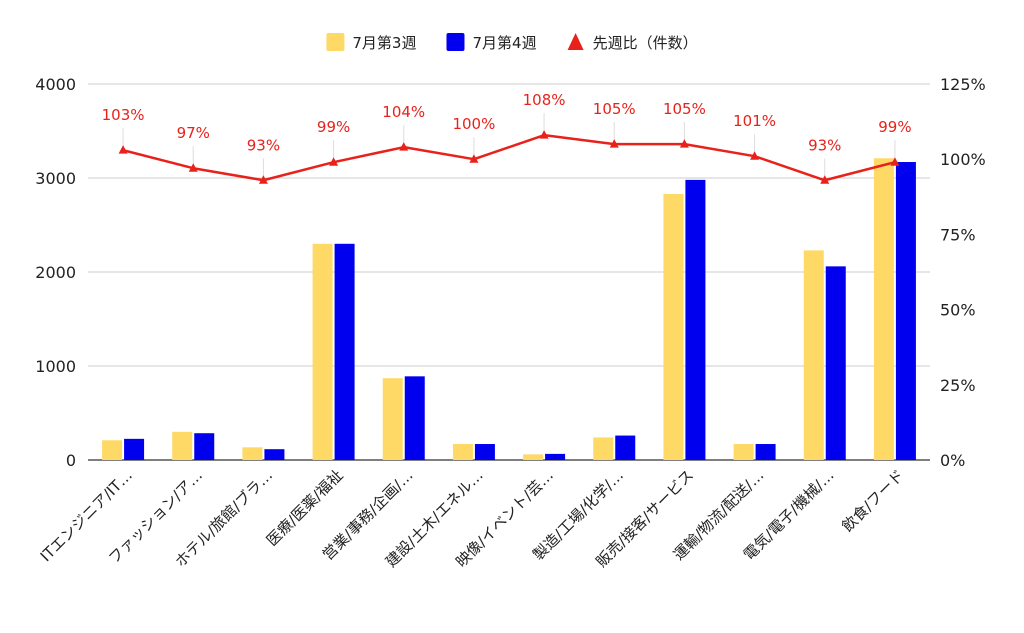 The width and height of the screenshot is (1024, 633). What do you see at coordinates (333, 127) in the screenshot?
I see `ratio-label-3: 99%` at bounding box center [333, 127].